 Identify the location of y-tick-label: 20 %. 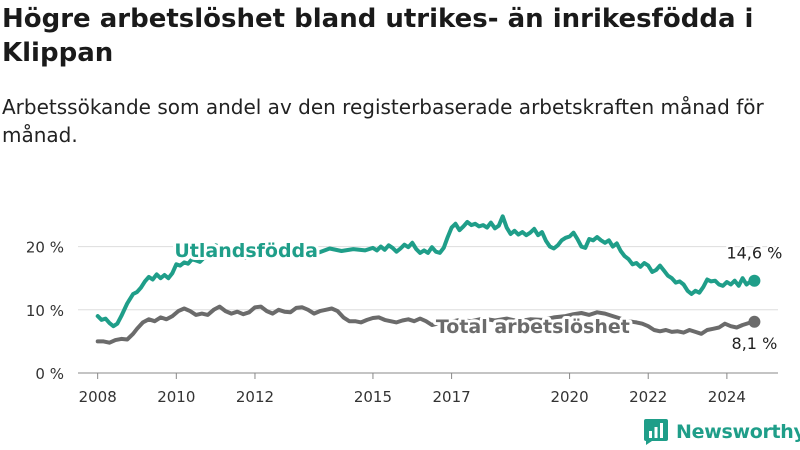
(45, 248).